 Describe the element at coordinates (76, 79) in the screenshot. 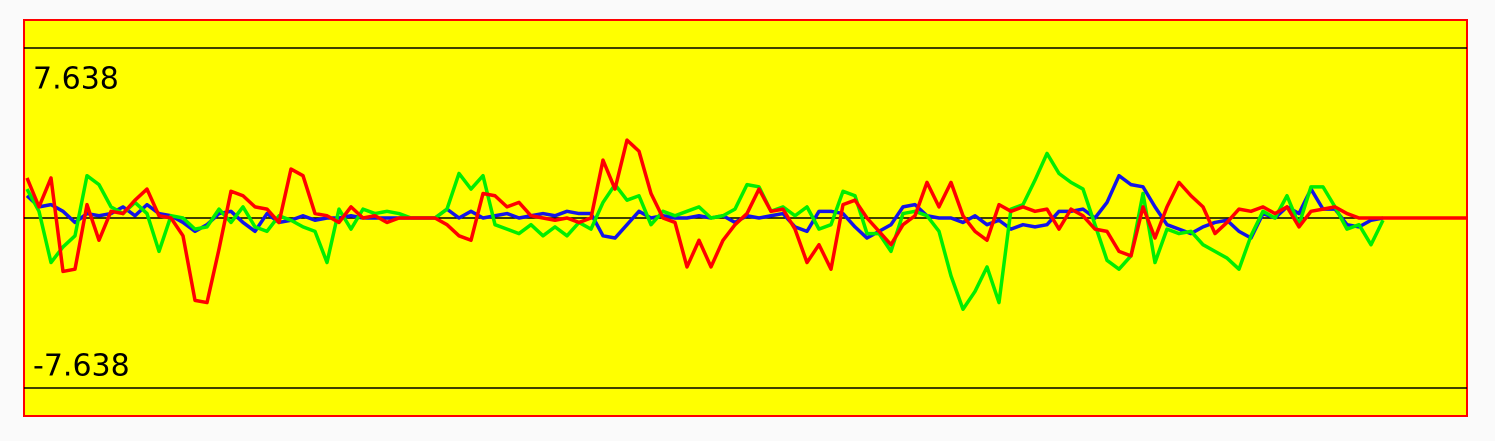

I see `y-tick-label: 7.638` at that location.